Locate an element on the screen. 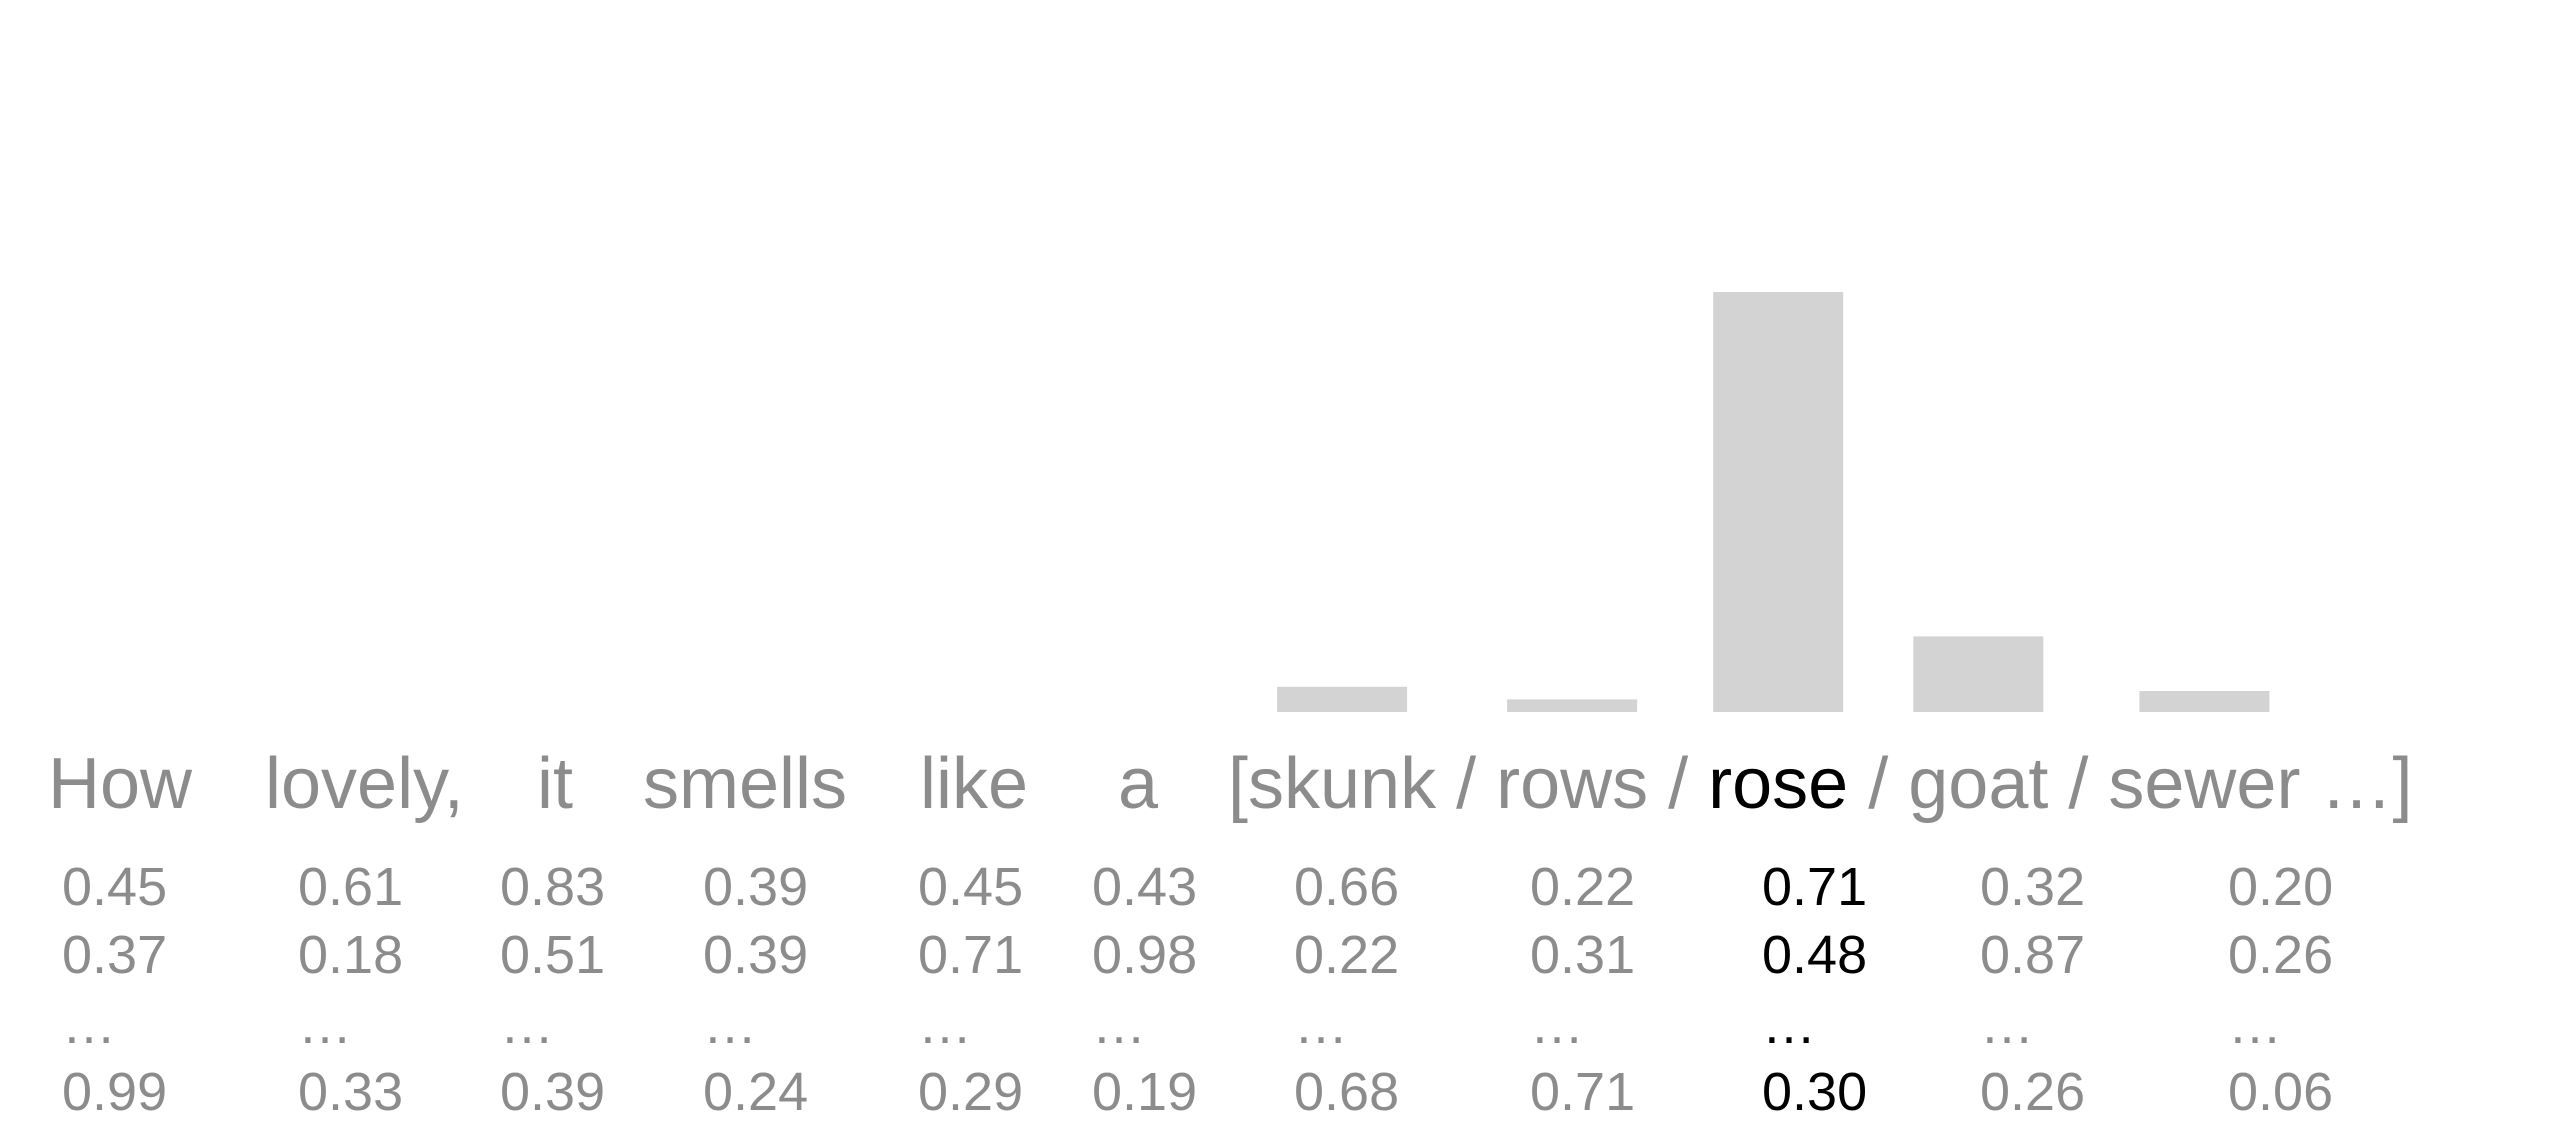 This screenshot has height=1147, width=2550. vector-value: 0.18 is located at coordinates (350, 955).